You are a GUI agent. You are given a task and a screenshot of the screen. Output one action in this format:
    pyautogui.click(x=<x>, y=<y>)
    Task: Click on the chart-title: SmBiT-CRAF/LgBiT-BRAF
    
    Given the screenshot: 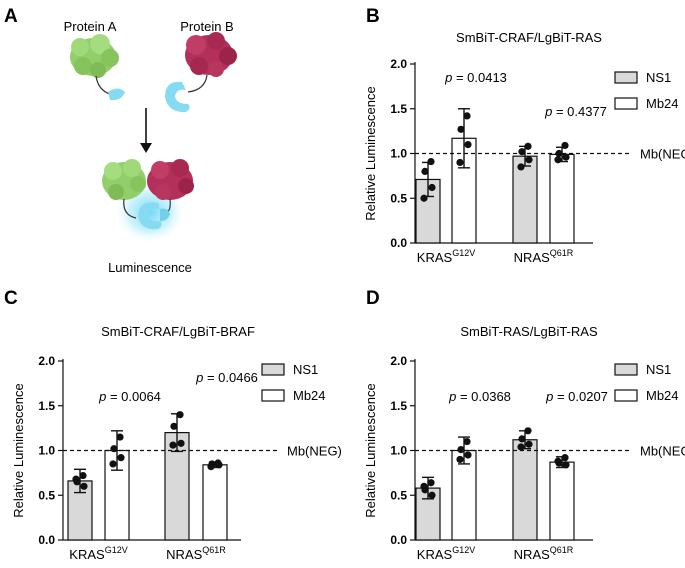 What is the action you would take?
    pyautogui.click(x=178, y=331)
    